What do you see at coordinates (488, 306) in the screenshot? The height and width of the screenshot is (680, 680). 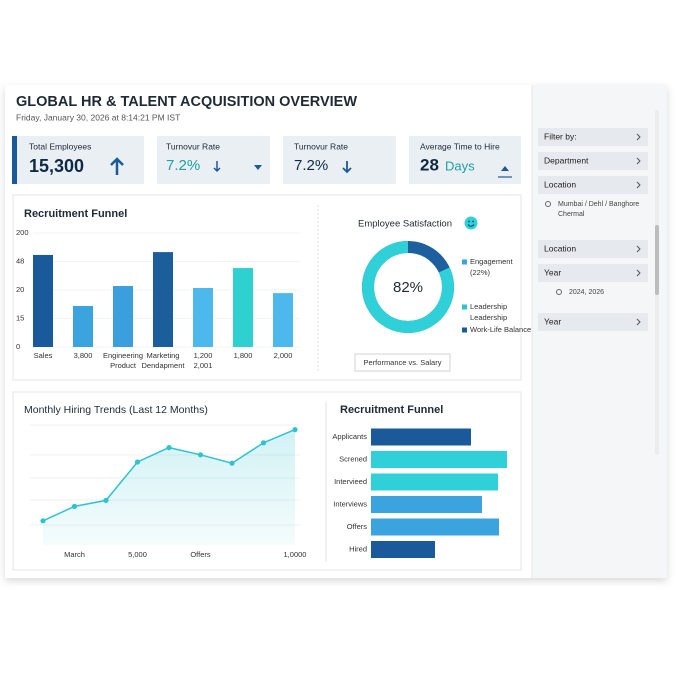 I see `legend-label: Leadership` at bounding box center [488, 306].